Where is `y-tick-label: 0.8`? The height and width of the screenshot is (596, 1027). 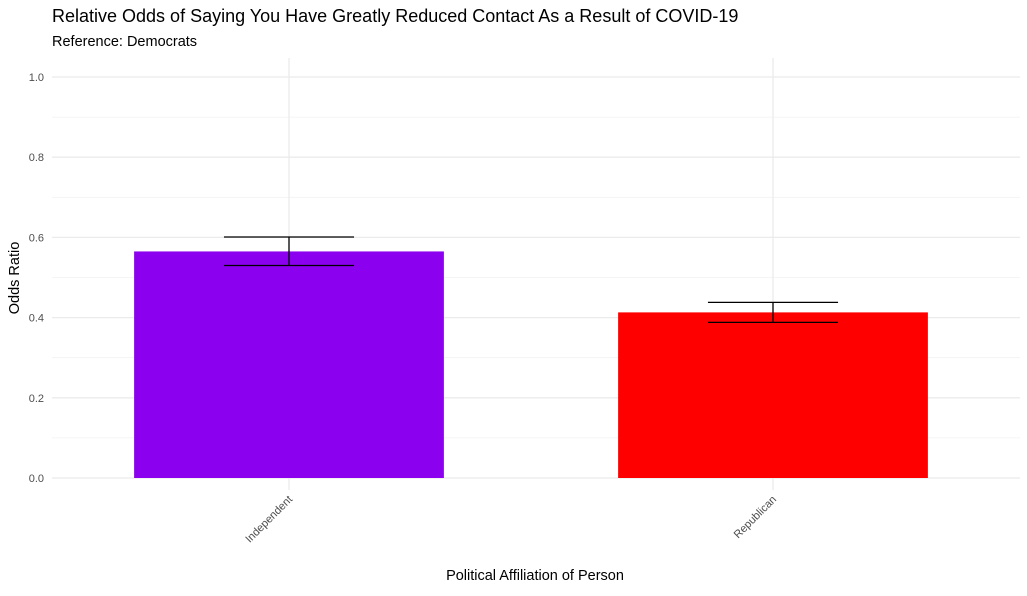
y-tick-label: 0.8 is located at coordinates (36, 158).